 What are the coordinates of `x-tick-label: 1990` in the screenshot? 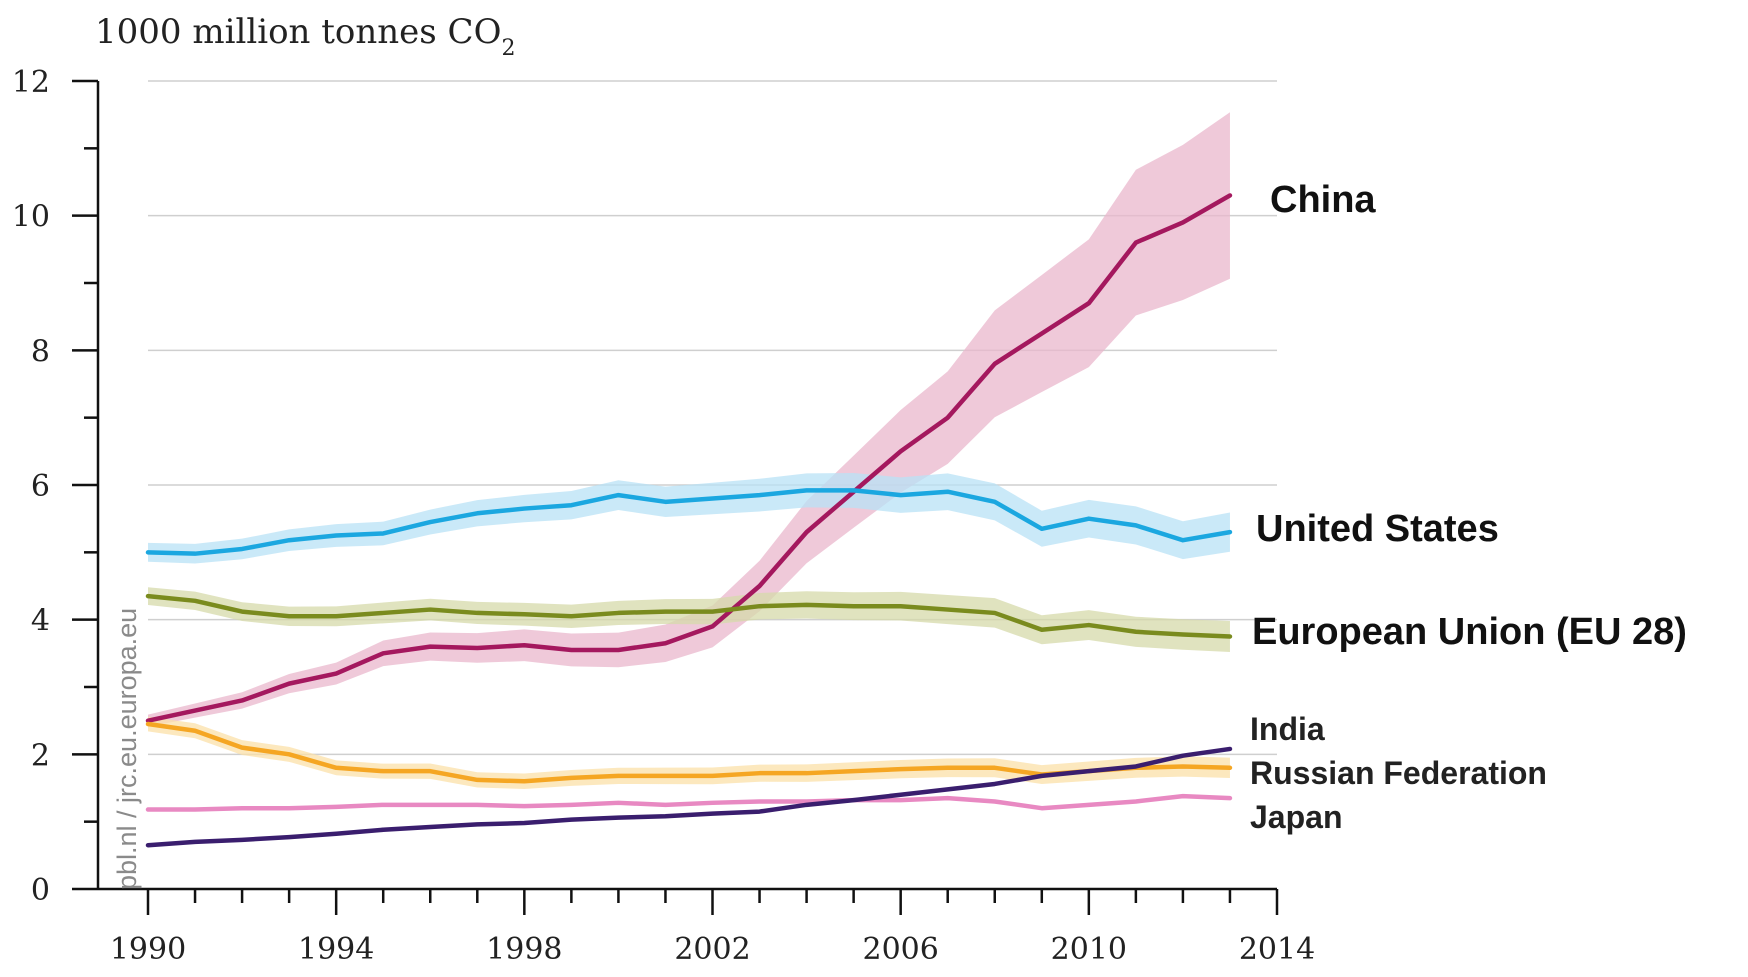 It's located at (148, 949).